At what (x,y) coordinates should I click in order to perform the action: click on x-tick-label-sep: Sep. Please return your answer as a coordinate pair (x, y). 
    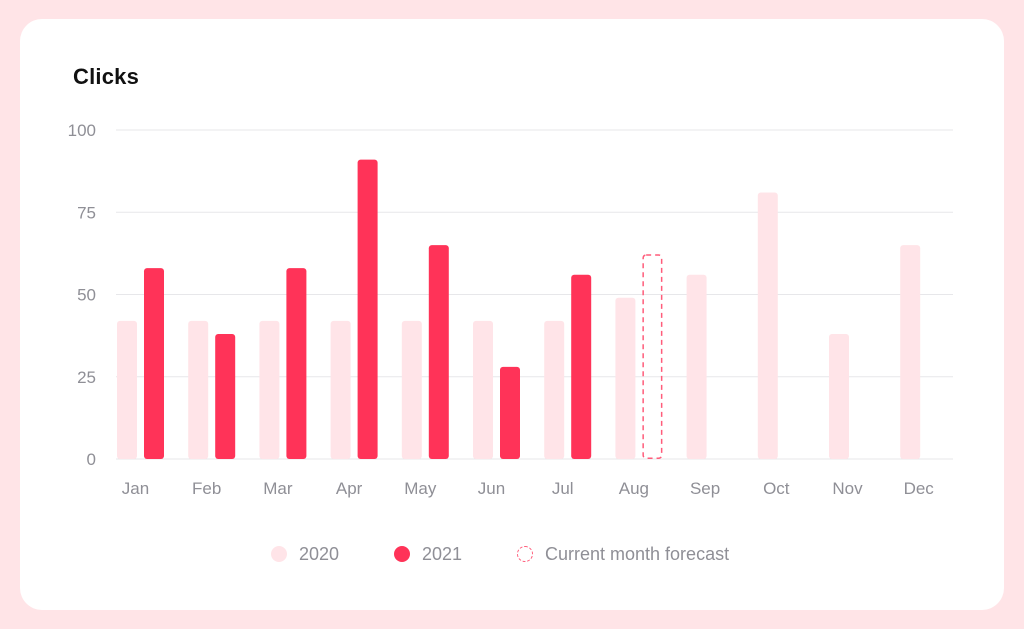
    Looking at the image, I should click on (705, 488).